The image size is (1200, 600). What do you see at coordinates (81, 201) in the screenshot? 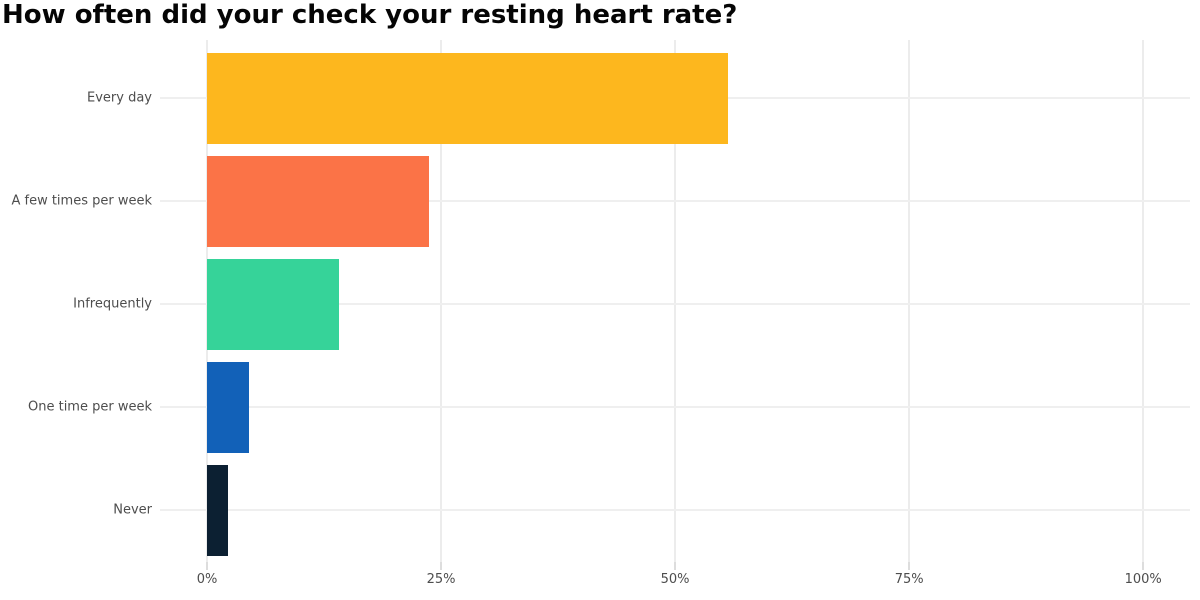
I see `category-label: A few times per week` at bounding box center [81, 201].